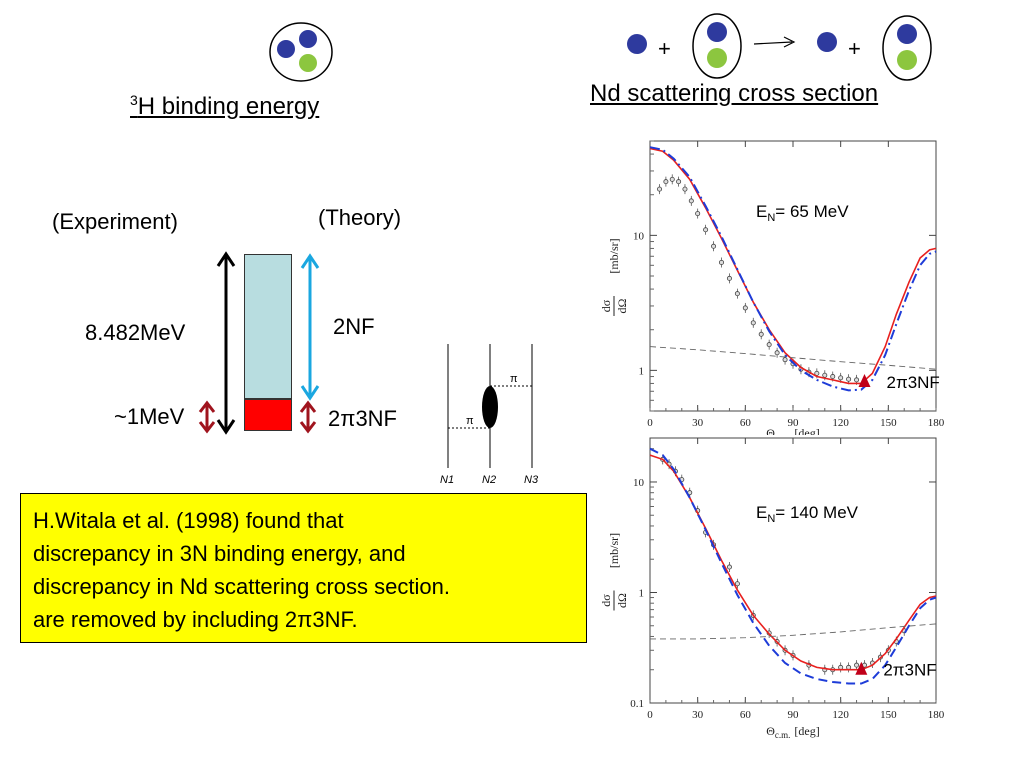 This screenshot has height=768, width=1024. I want to click on annotation-value: = 65 MeV, so click(812, 211).